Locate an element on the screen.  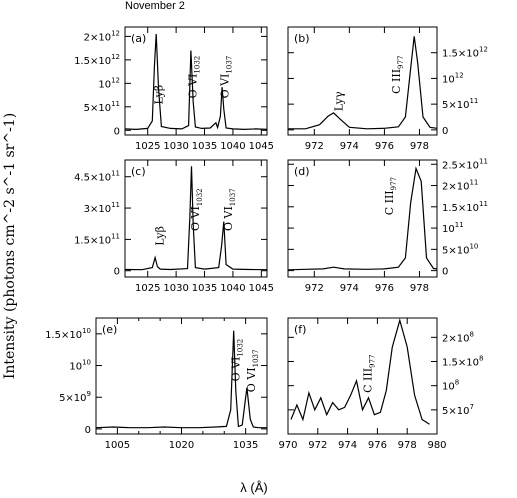
panel-label: (b) is located at coordinates (302, 38).